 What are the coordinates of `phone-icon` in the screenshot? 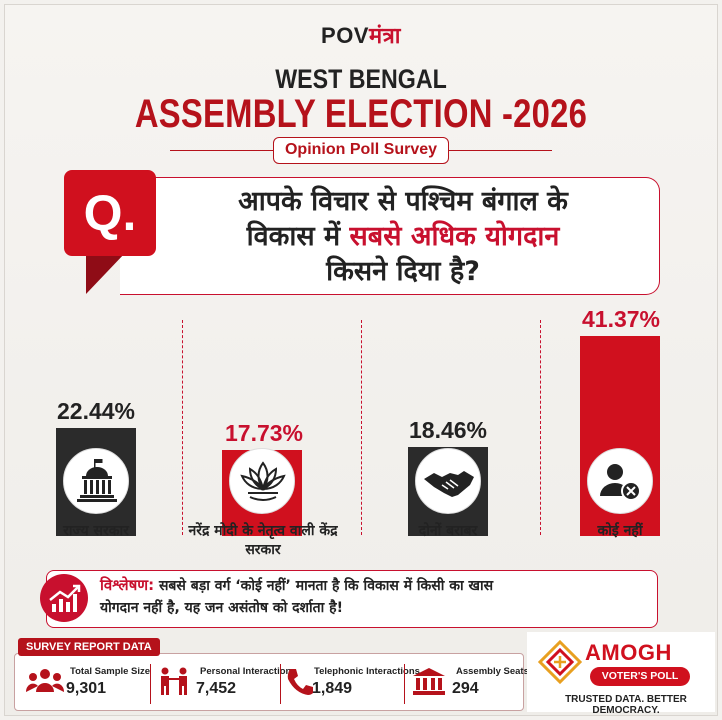 It's located at (300, 682).